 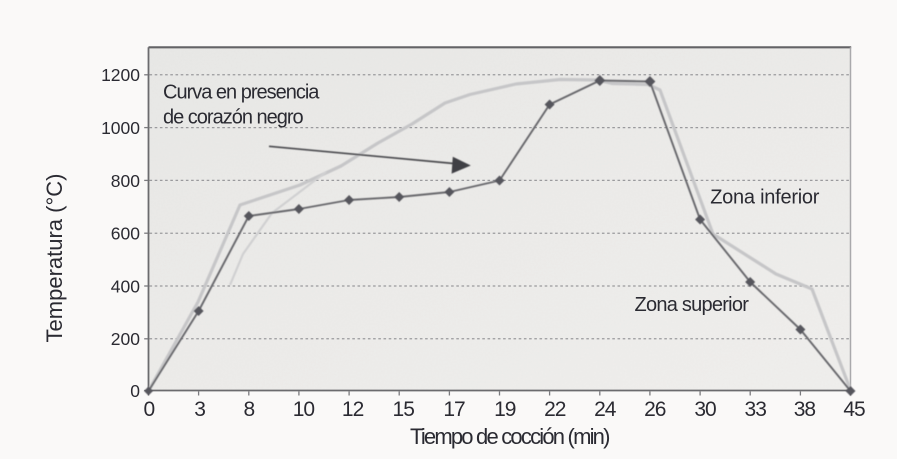 What do you see at coordinates (199, 409) in the screenshot?
I see `svg-text: 3` at bounding box center [199, 409].